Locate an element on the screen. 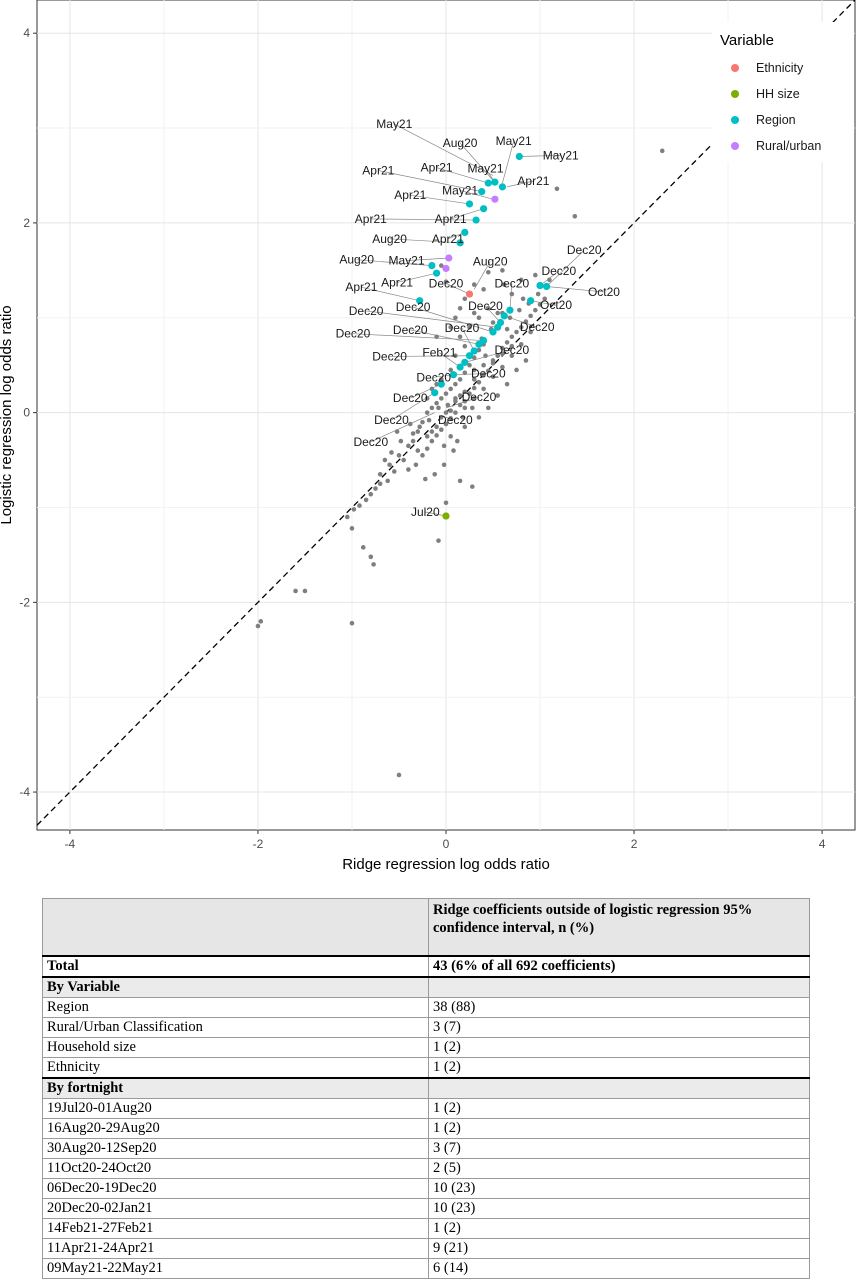 Image resolution: width=862 pixels, height=1280 pixels. x-tick-label: 4 is located at coordinates (822, 844).